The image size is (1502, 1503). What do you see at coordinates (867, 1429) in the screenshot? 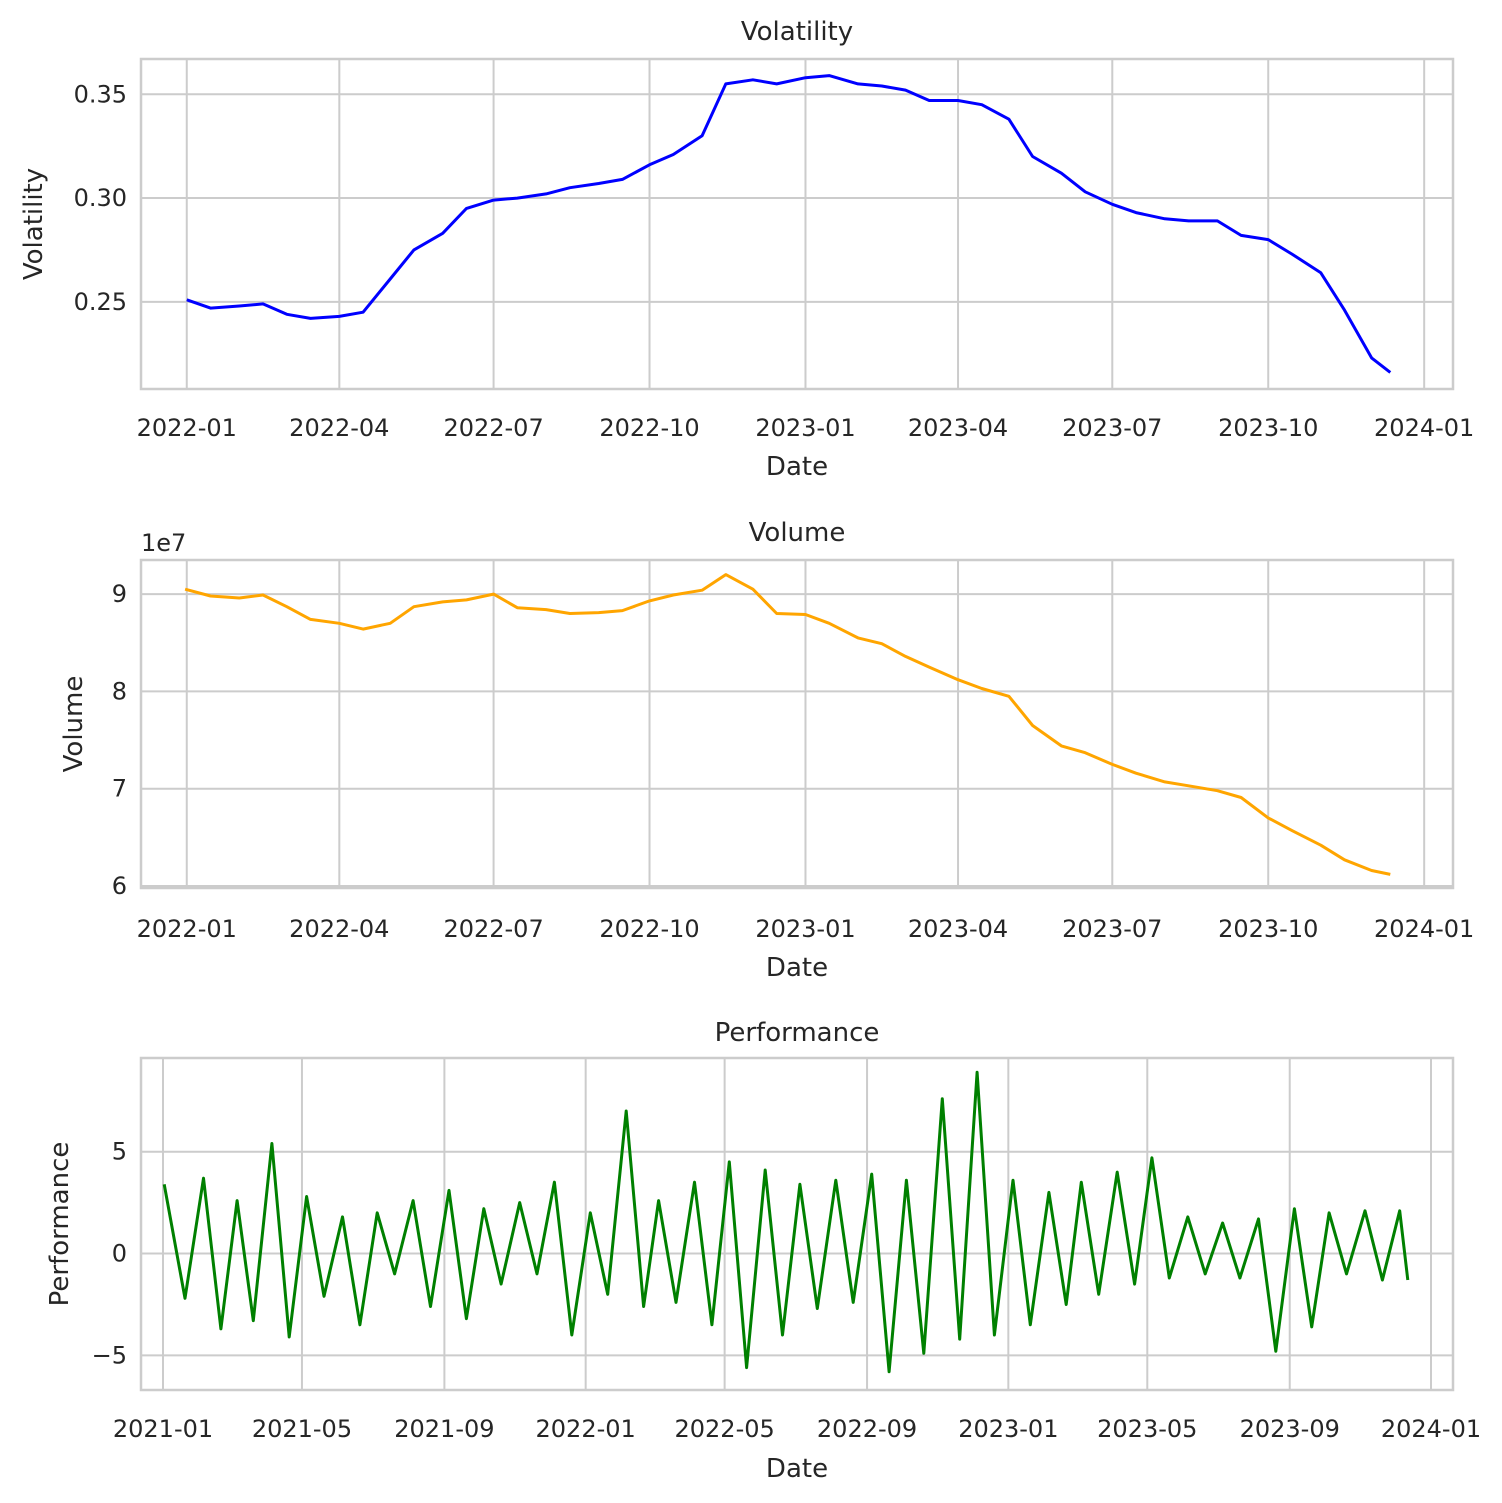
I see `x-tick-label: 2022-09` at bounding box center [867, 1429].